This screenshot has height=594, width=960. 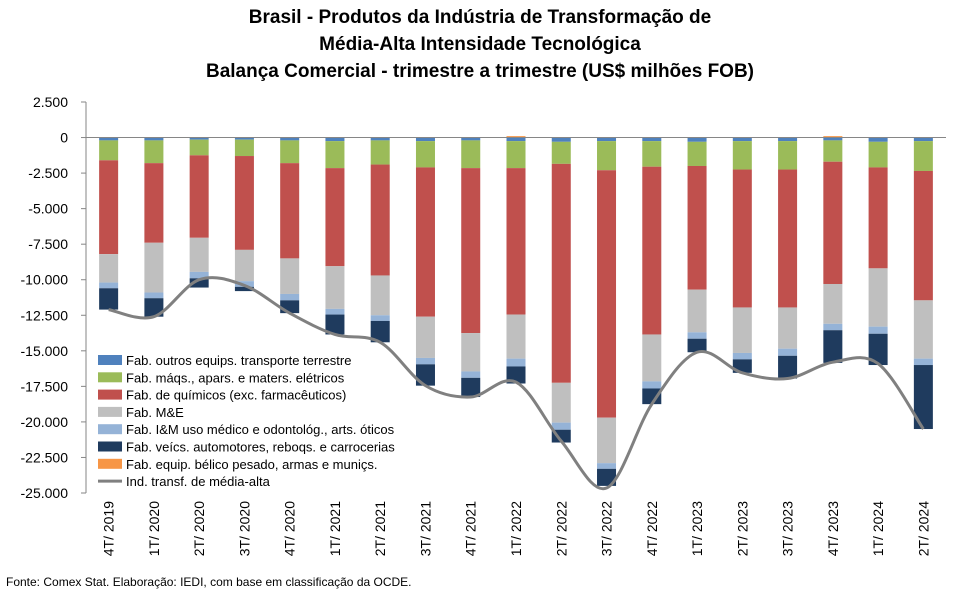 I want to click on x-tick-label-4t-2022: 4T/ 2022, so click(x=652, y=528).